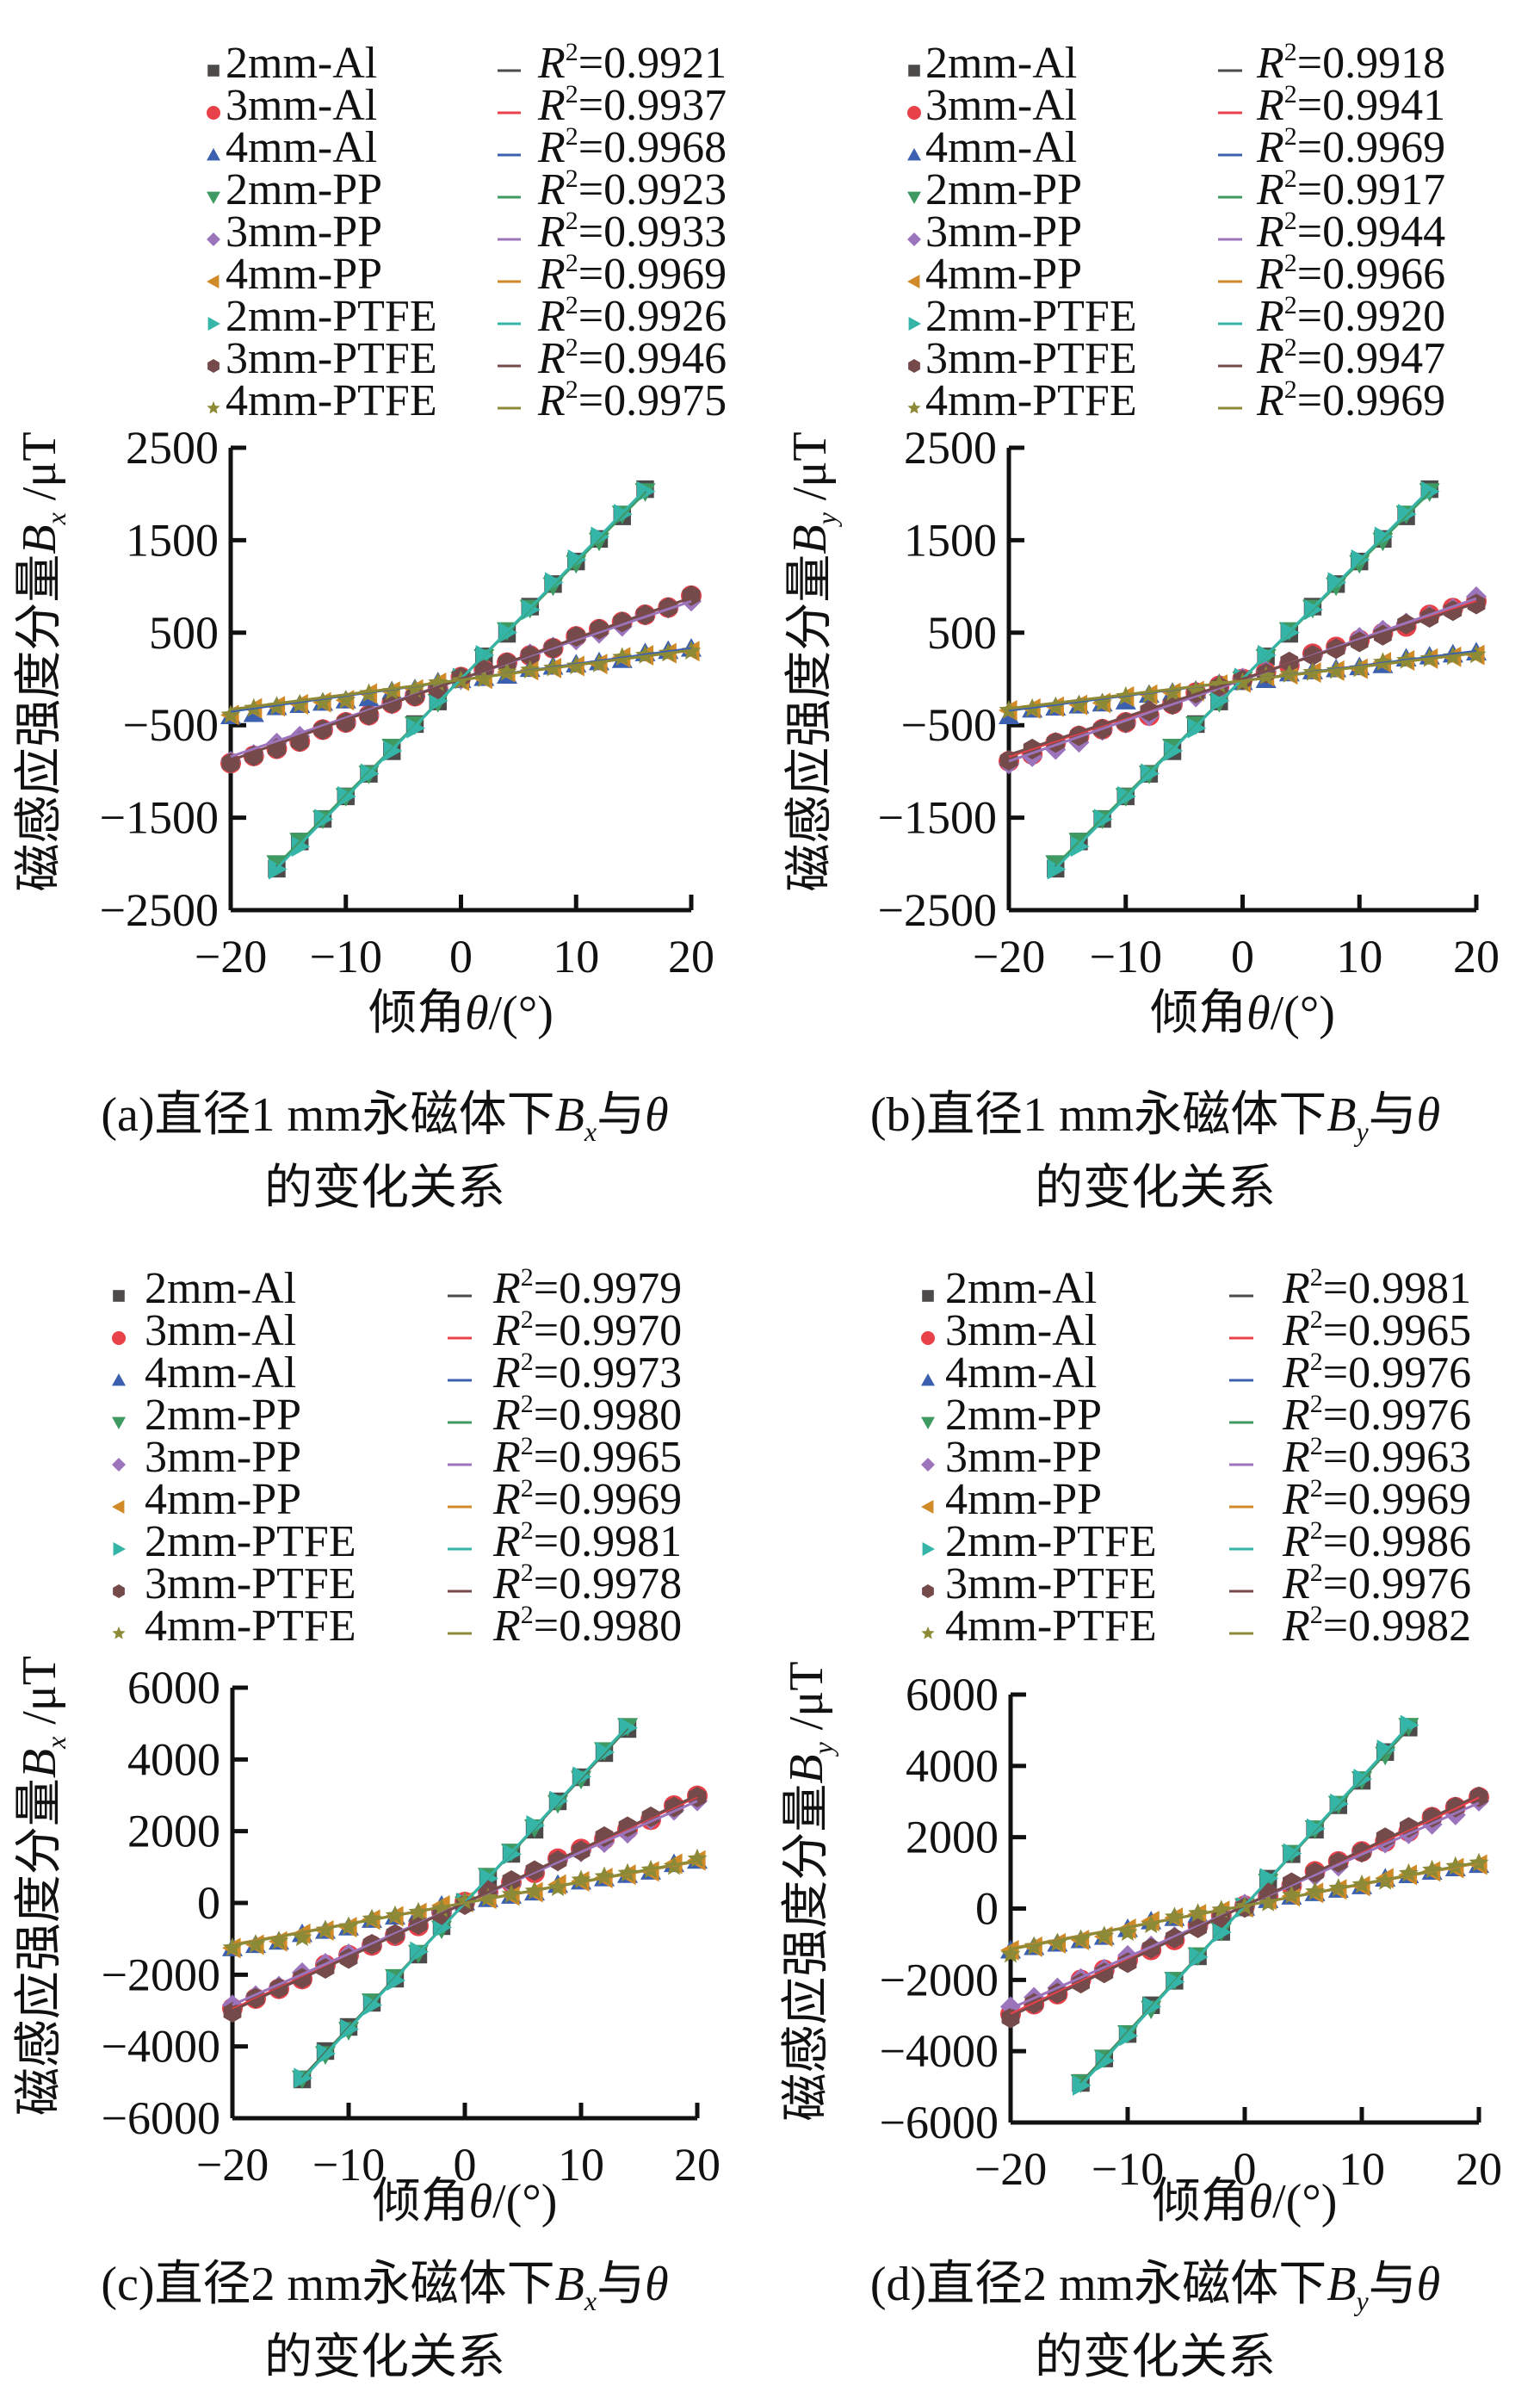 This screenshot has width=1540, height=2386. Describe the element at coordinates (467, 358) in the screenshot. I see `legend-entry-3mm-PTFE: 3mm-PTFE R2=0.9946` at that location.